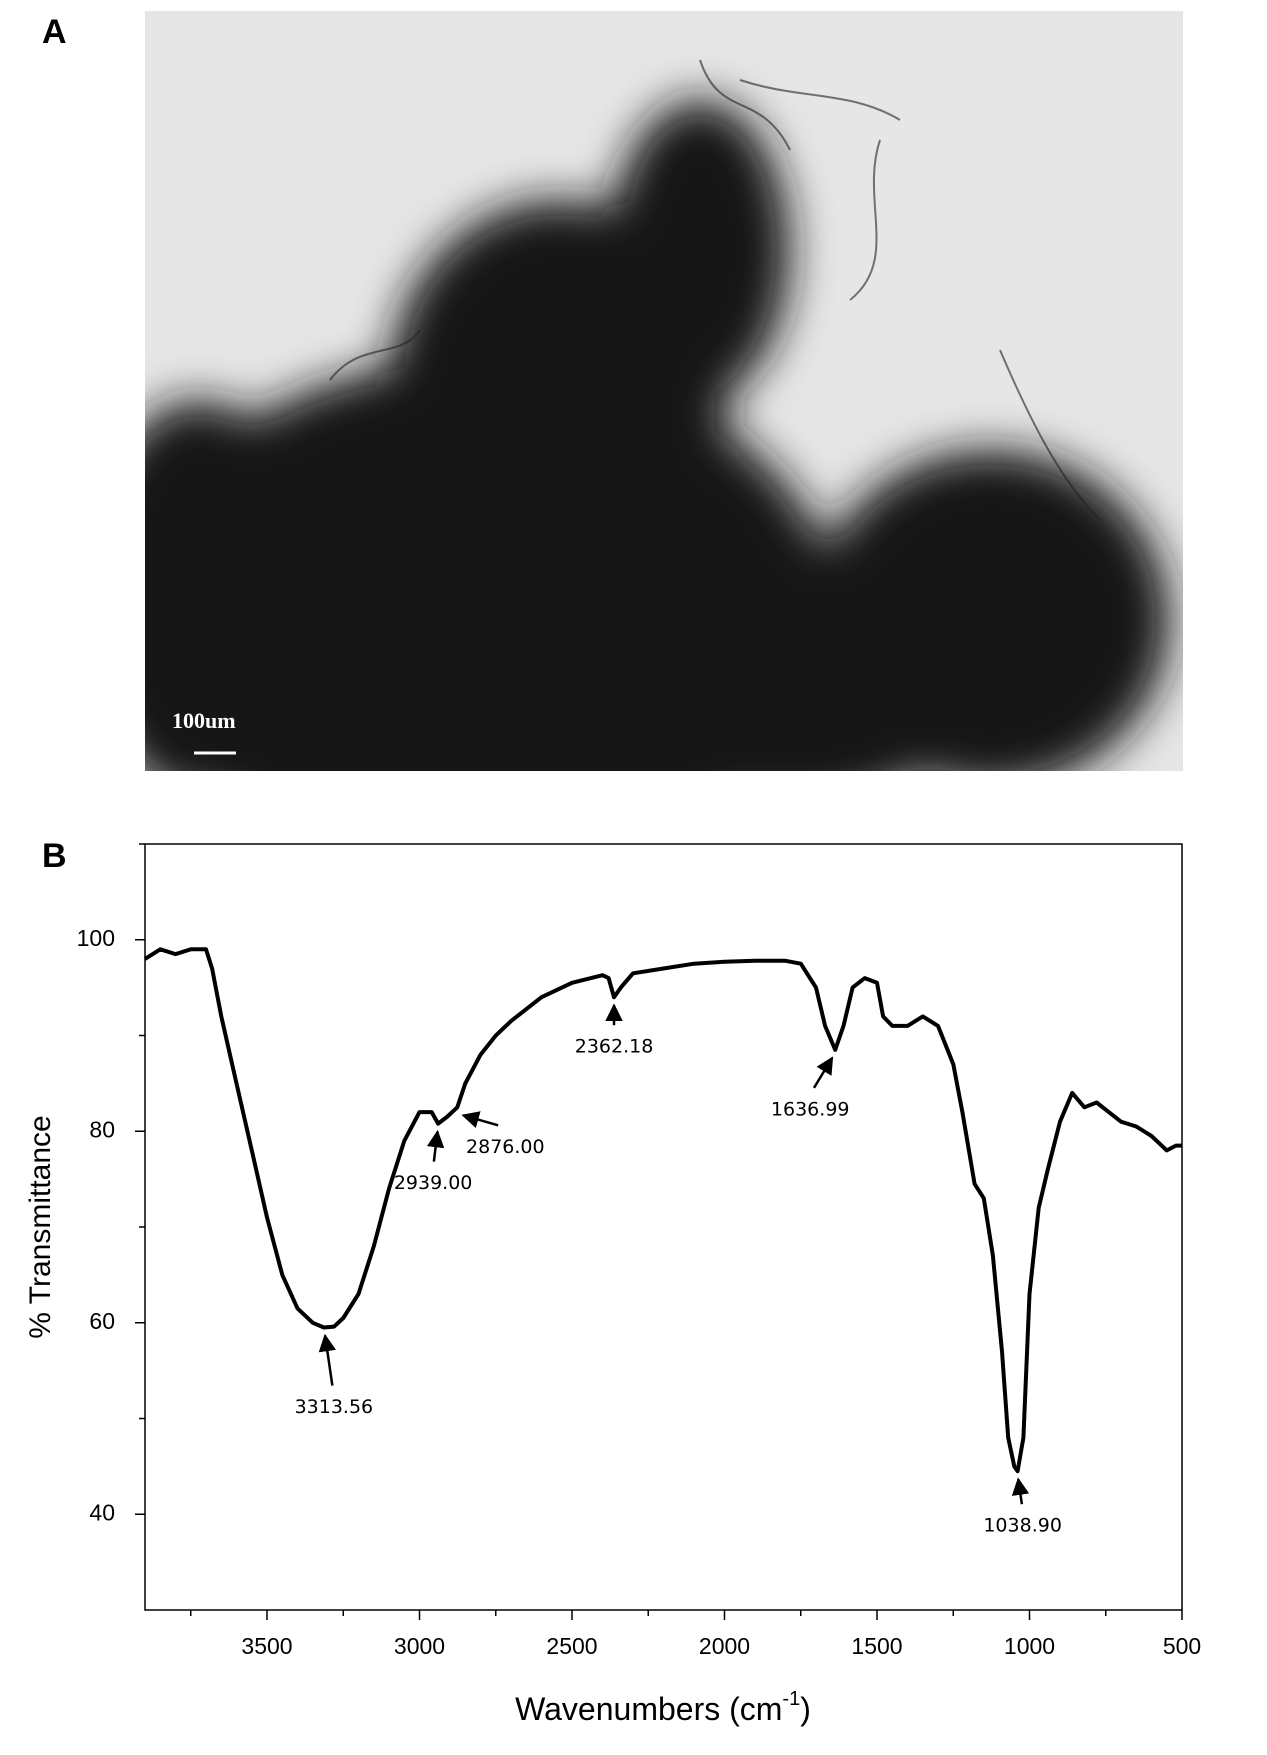 This screenshot has width=1267, height=1755. What do you see at coordinates (334, 1407) in the screenshot?
I see `annotation-label: 3313.56` at bounding box center [334, 1407].